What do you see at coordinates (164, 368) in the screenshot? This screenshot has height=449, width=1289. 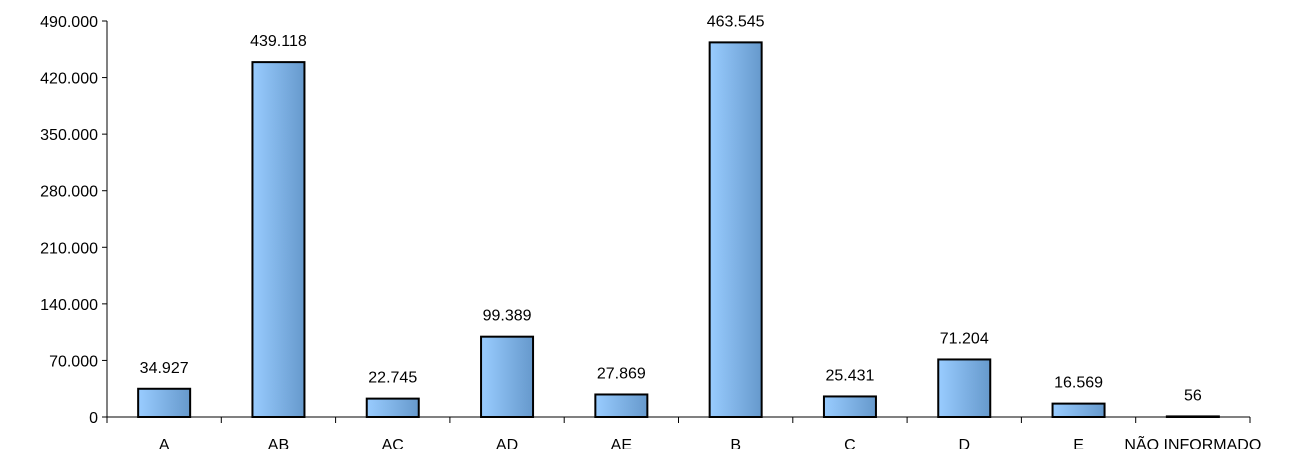 I see `data-label: 34.927` at bounding box center [164, 368].